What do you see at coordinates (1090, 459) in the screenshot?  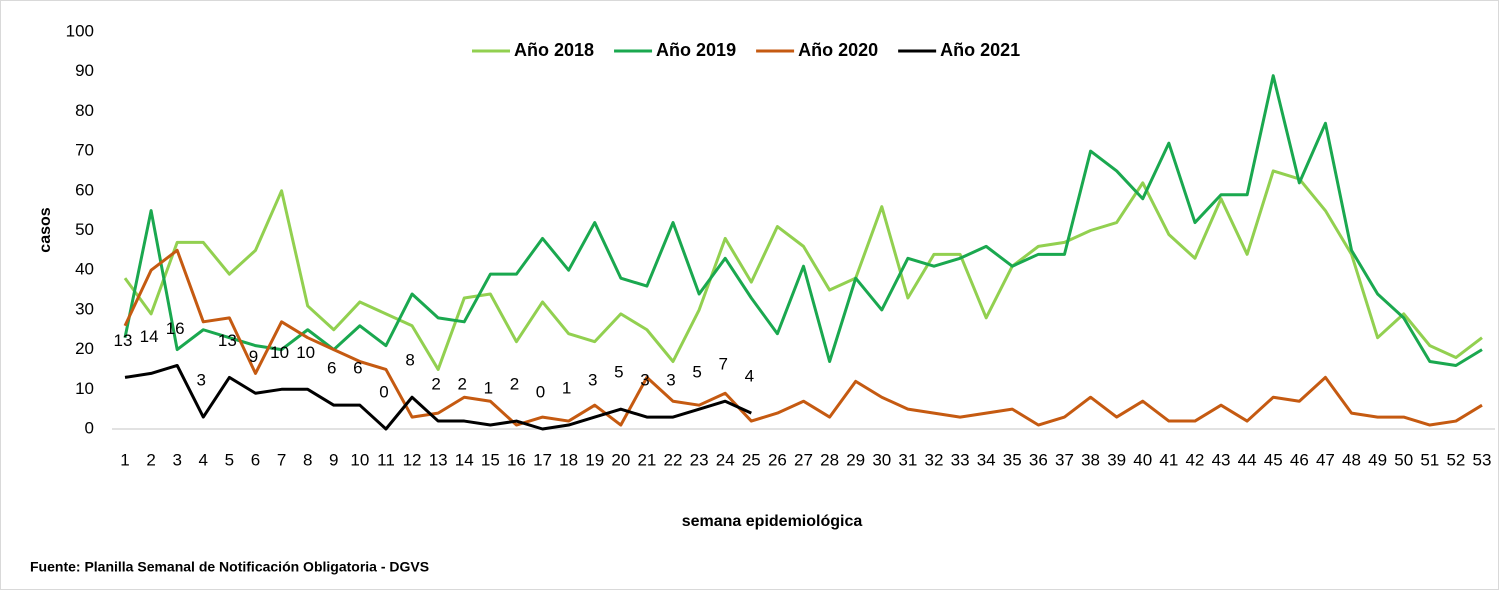 I see `x-tick-label: 38` at bounding box center [1090, 459].